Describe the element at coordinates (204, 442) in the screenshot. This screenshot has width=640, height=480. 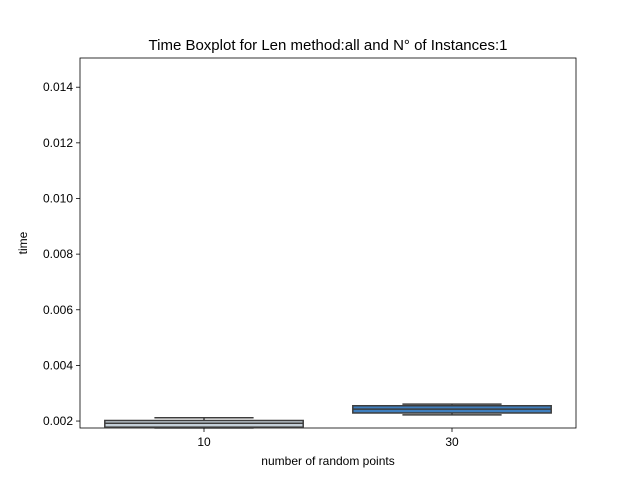
I see `x-tick-label: 10` at that location.